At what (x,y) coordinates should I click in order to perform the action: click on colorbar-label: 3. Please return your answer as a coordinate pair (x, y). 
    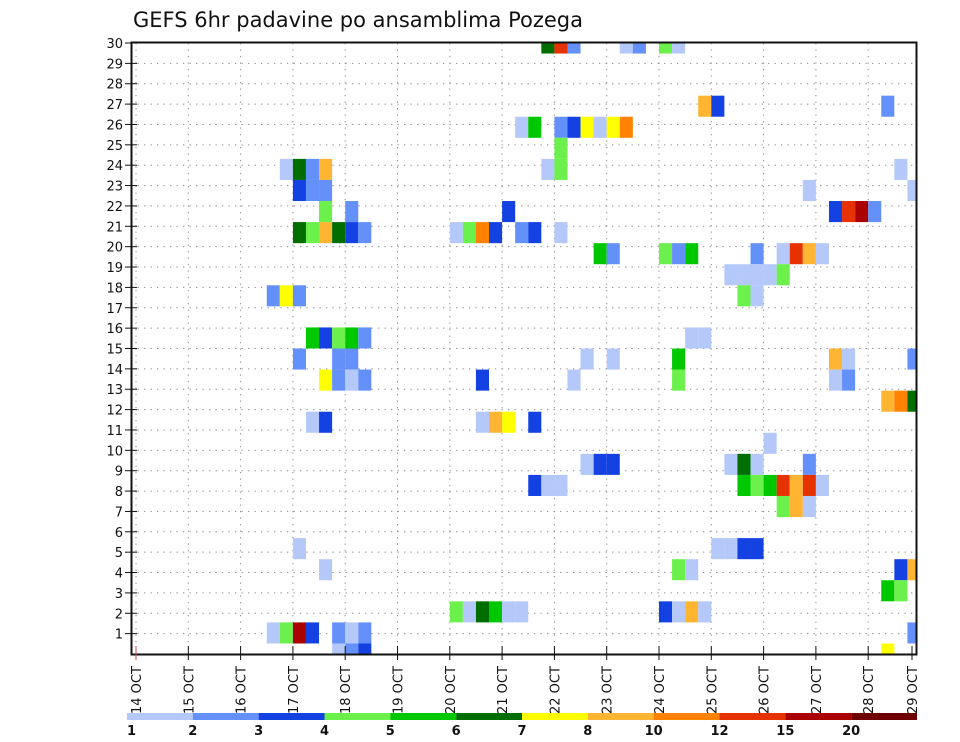
    Looking at the image, I should click on (258, 731).